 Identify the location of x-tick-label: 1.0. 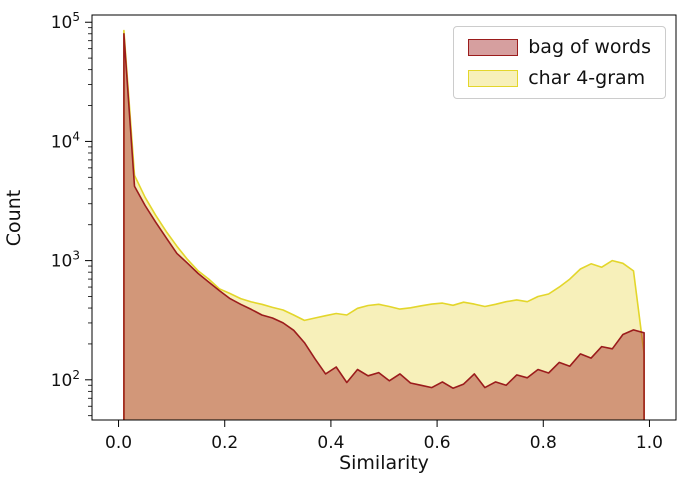
(649, 443).